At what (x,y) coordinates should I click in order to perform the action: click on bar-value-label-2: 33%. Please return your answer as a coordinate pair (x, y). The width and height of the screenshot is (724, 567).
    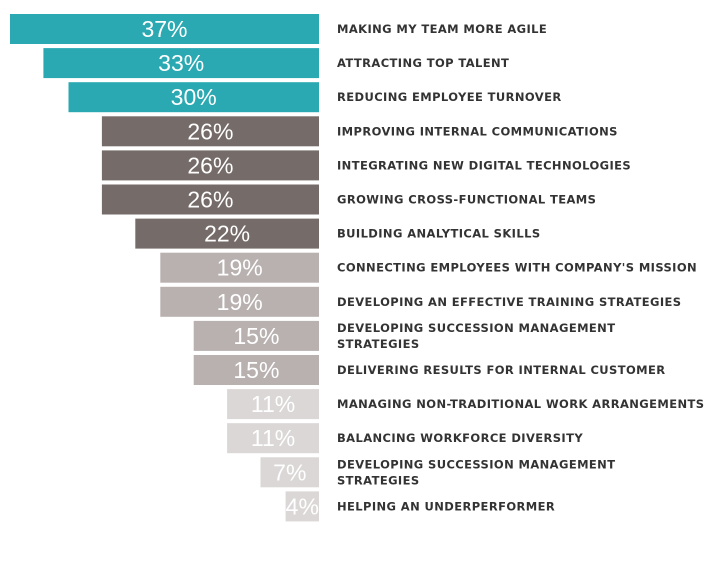
    Looking at the image, I should click on (181, 63).